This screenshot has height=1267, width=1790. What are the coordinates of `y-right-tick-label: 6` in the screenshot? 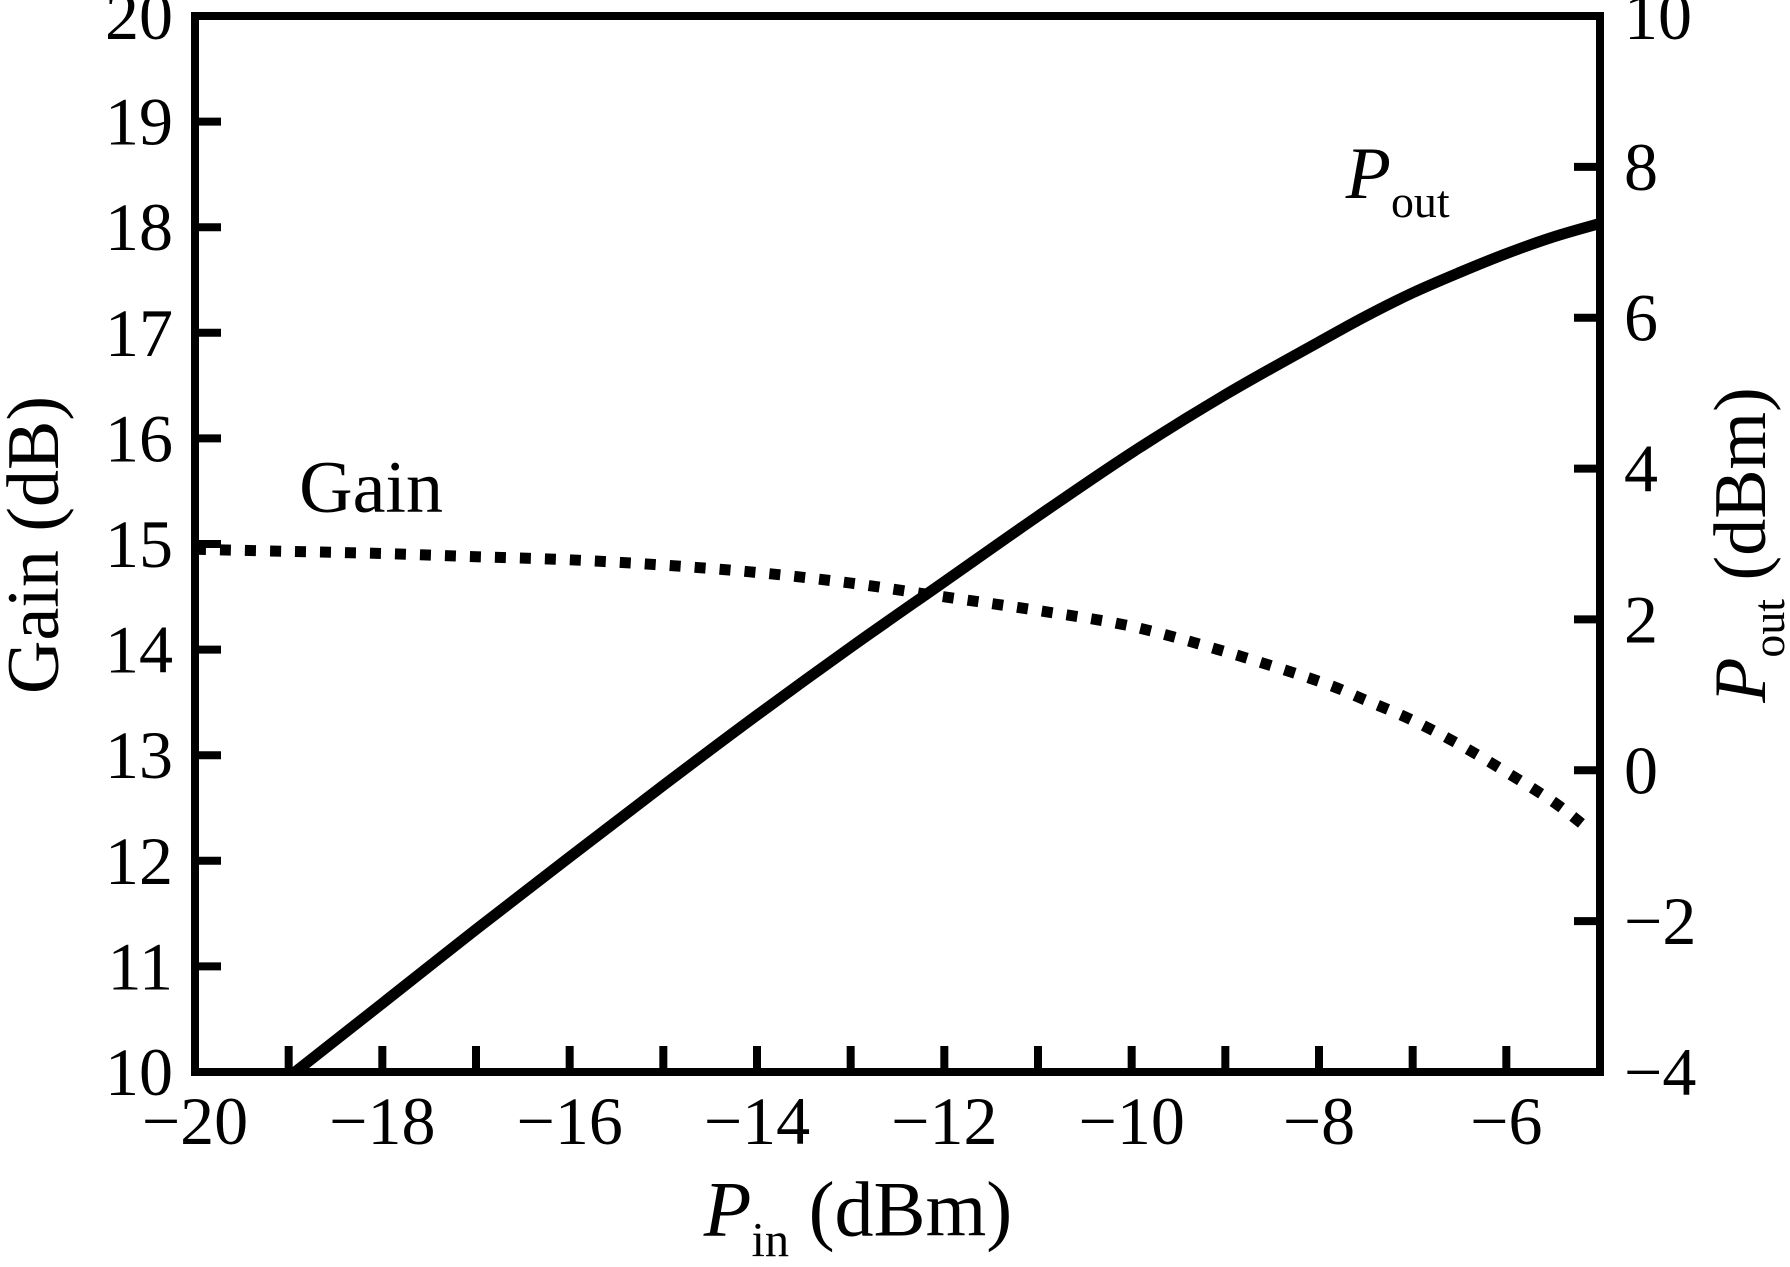 It's located at (1641, 318).